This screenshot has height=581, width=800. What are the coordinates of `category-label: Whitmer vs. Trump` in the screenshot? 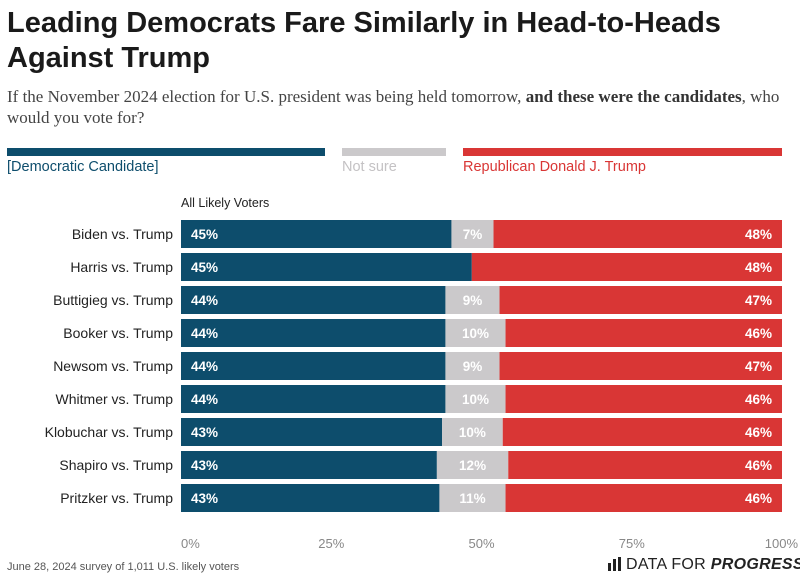 It's located at (115, 399).